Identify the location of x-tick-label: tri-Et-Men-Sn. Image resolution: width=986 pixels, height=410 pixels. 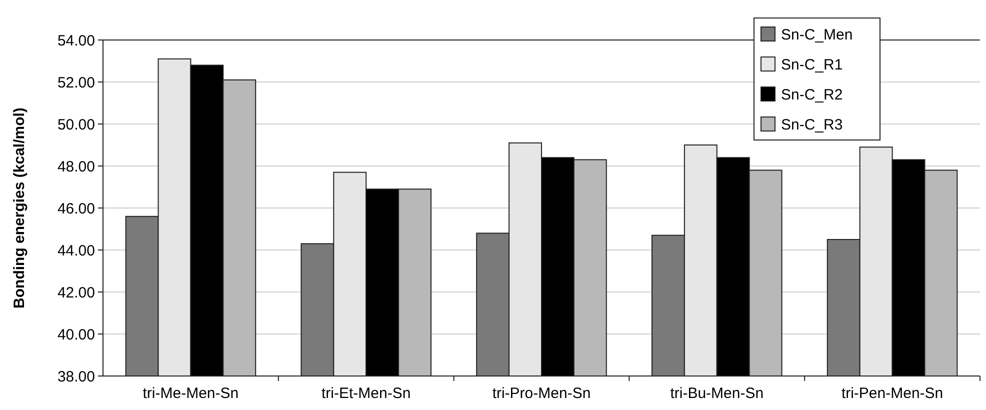
(366, 393).